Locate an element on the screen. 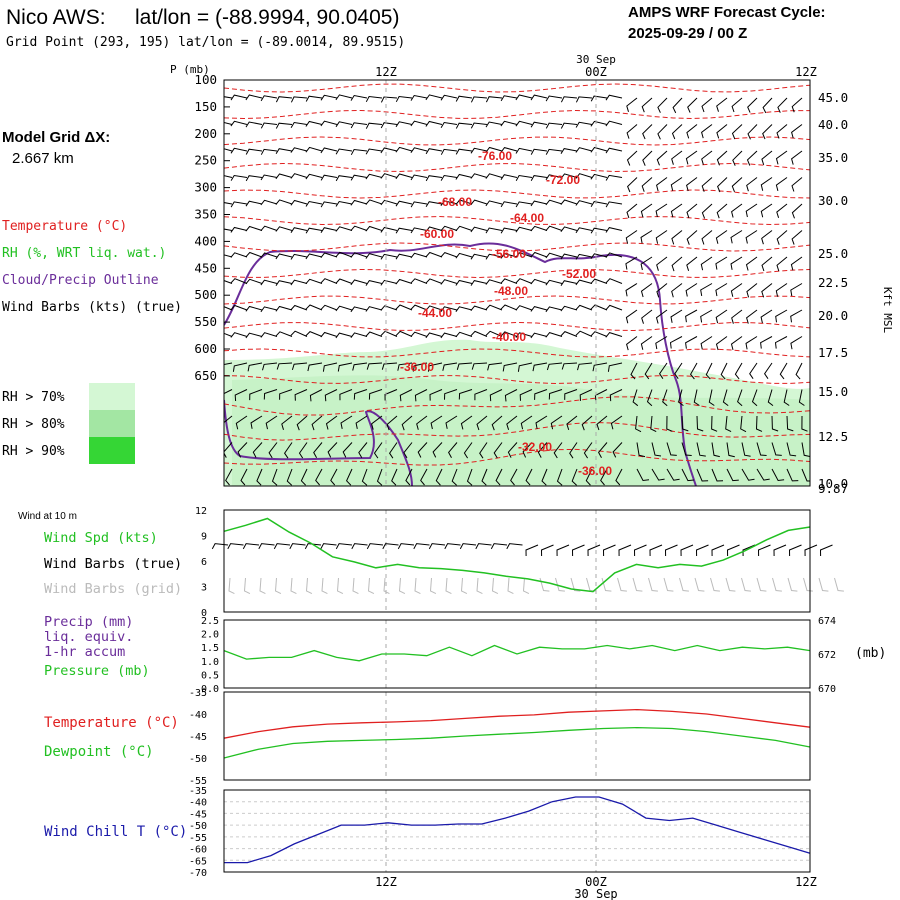  model-grid-label: Model Grid ΔX: is located at coordinates (56, 137).